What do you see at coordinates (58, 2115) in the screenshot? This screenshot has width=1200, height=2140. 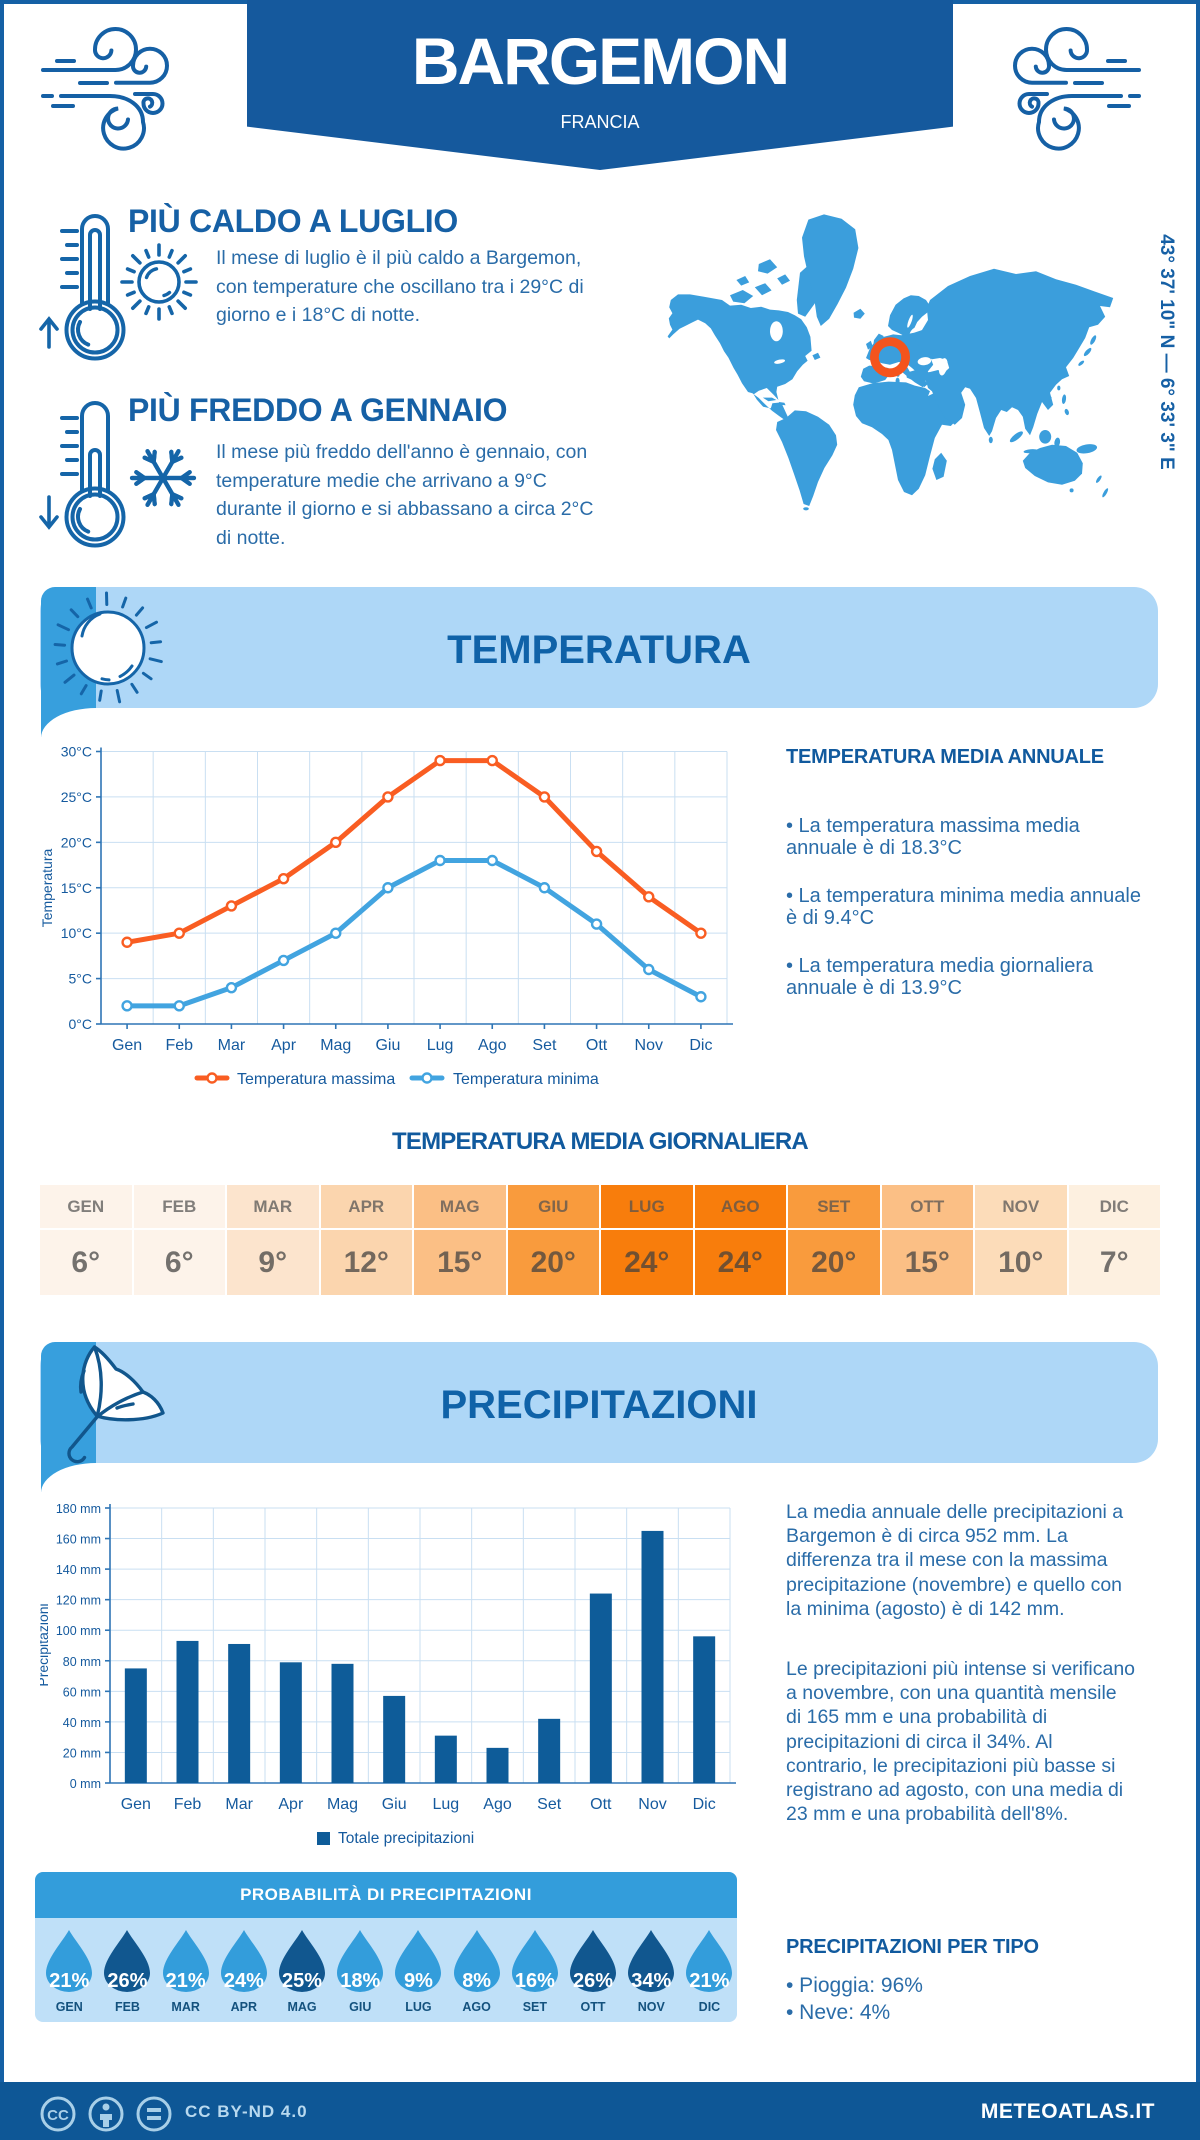 I see `svg-text: CC` at bounding box center [58, 2115].